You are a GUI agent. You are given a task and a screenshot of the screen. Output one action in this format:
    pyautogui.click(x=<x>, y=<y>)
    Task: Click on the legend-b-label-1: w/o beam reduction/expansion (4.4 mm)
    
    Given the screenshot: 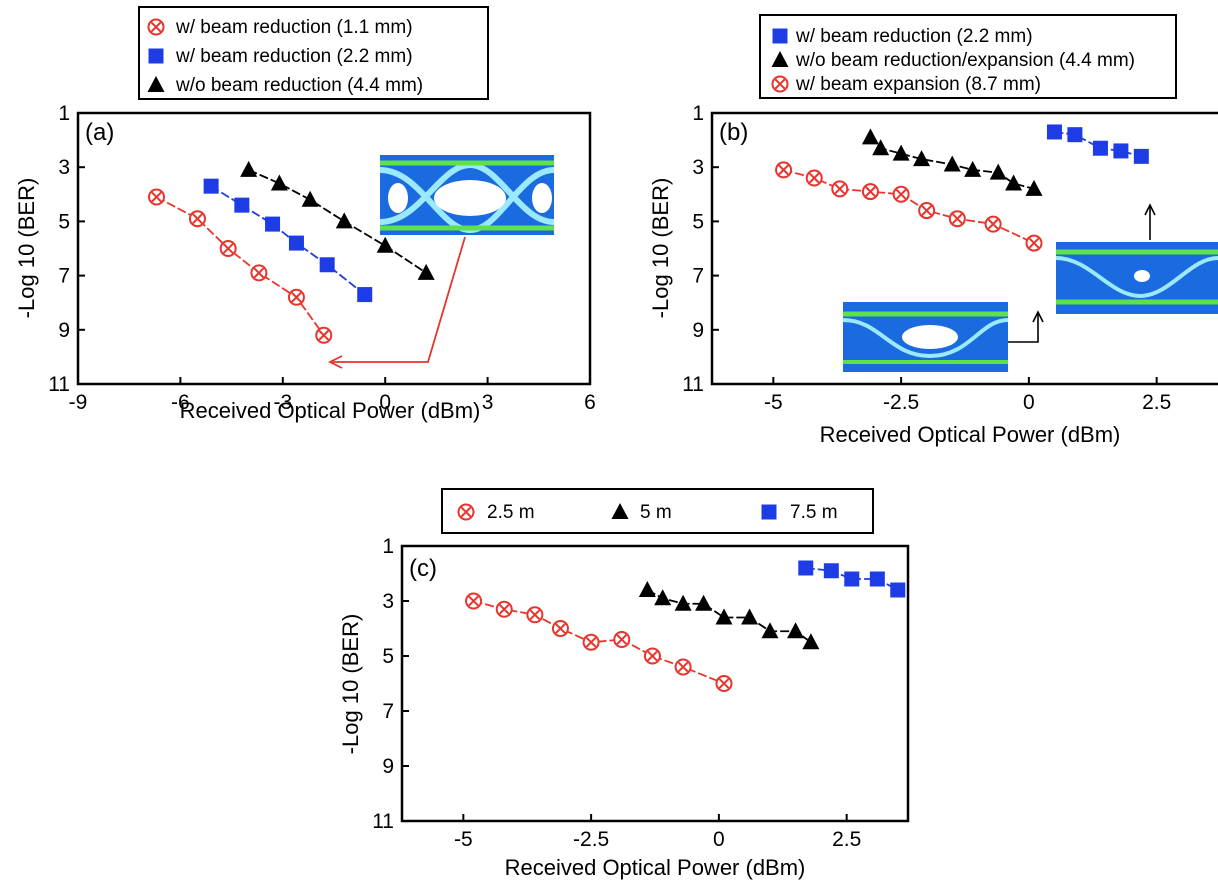 What is the action you would take?
    pyautogui.click(x=965, y=60)
    